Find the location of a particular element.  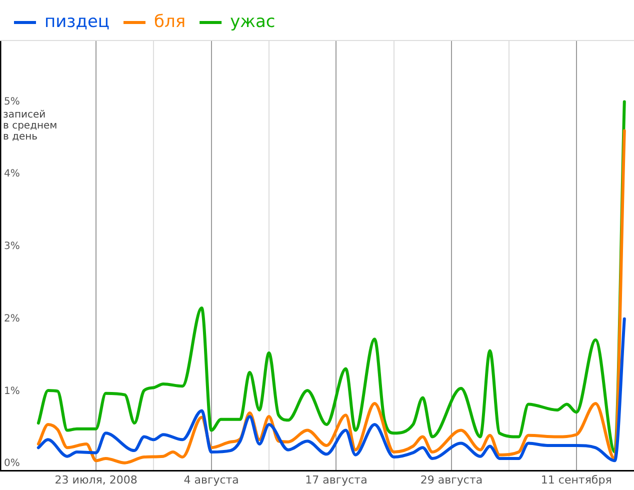

y-tick-label: 1% is located at coordinates (12, 391).